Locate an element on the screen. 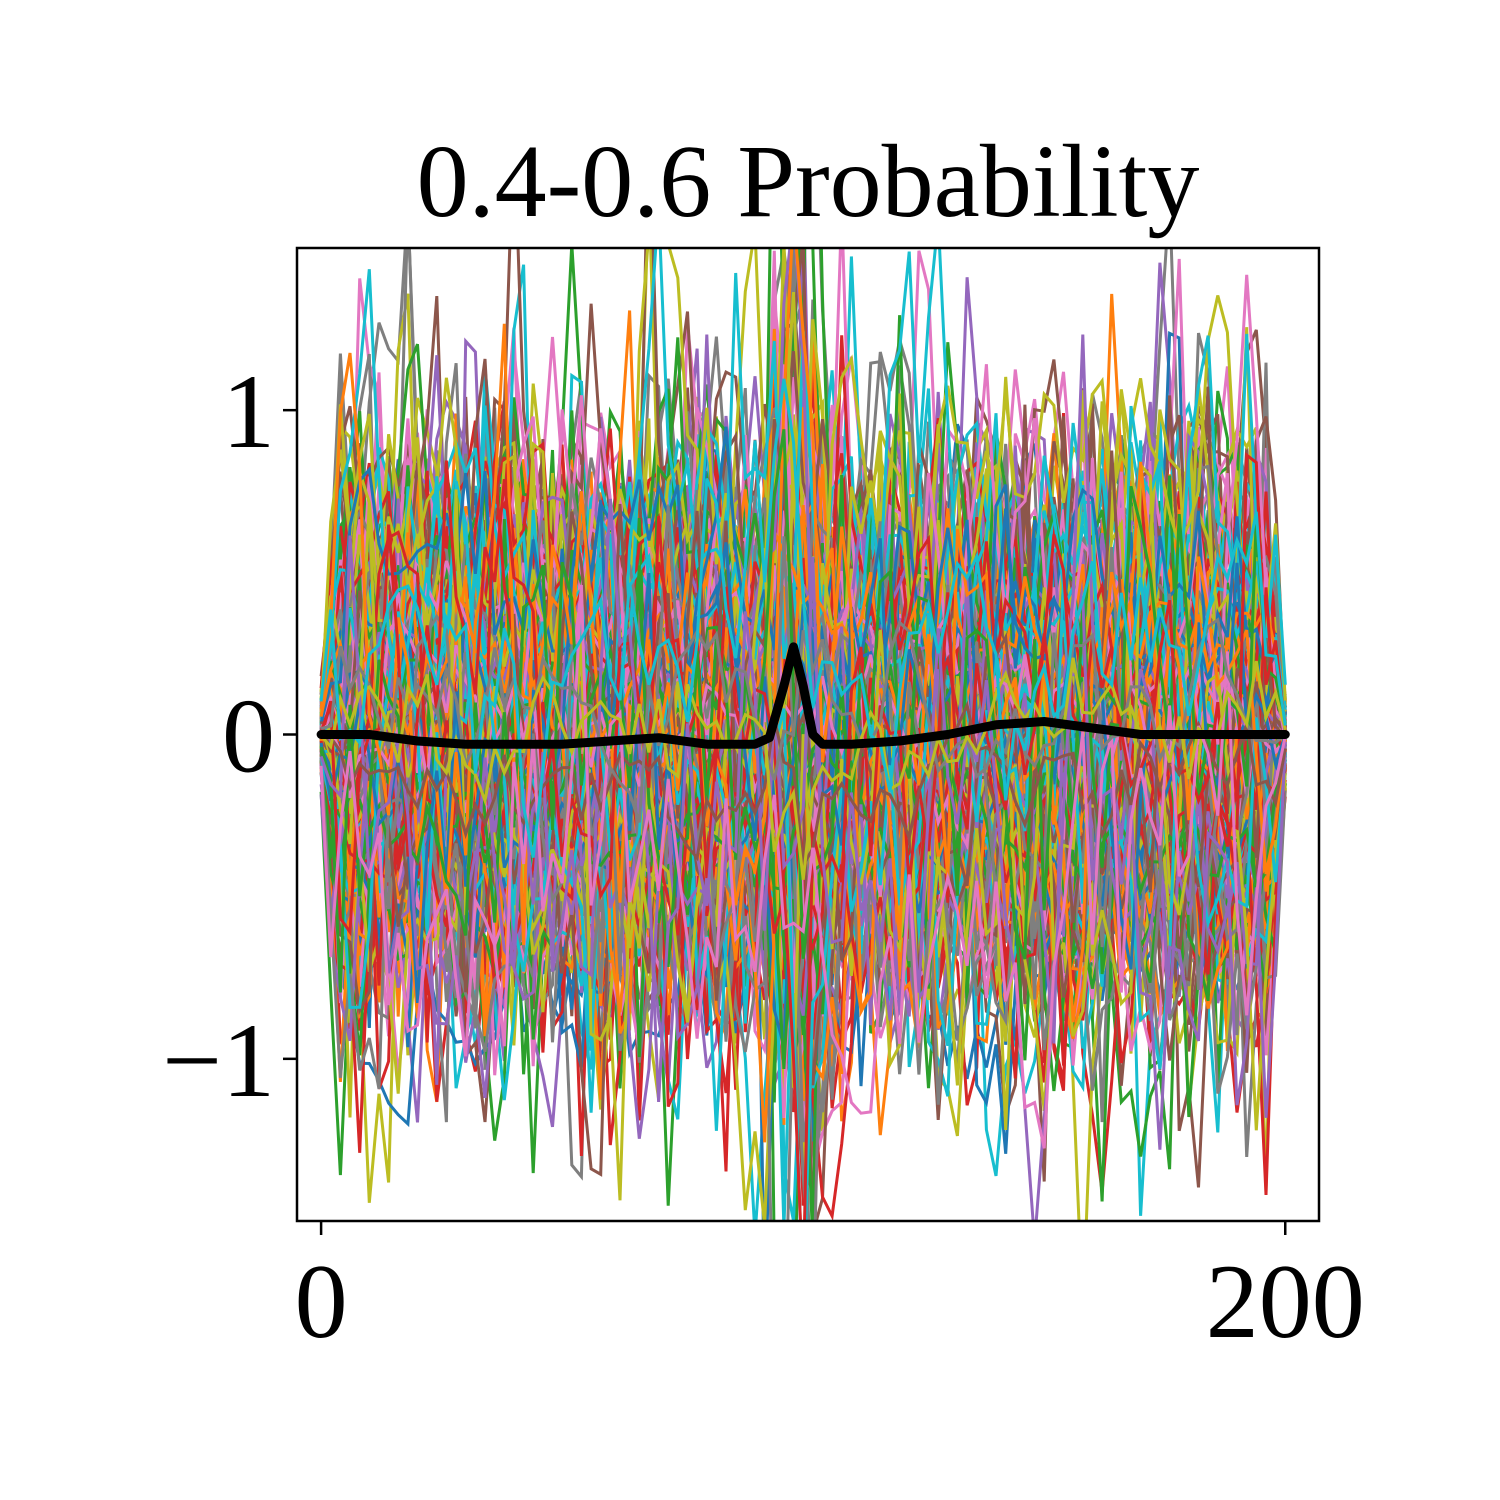  y-tick-label: 1 is located at coordinates (248, 411).